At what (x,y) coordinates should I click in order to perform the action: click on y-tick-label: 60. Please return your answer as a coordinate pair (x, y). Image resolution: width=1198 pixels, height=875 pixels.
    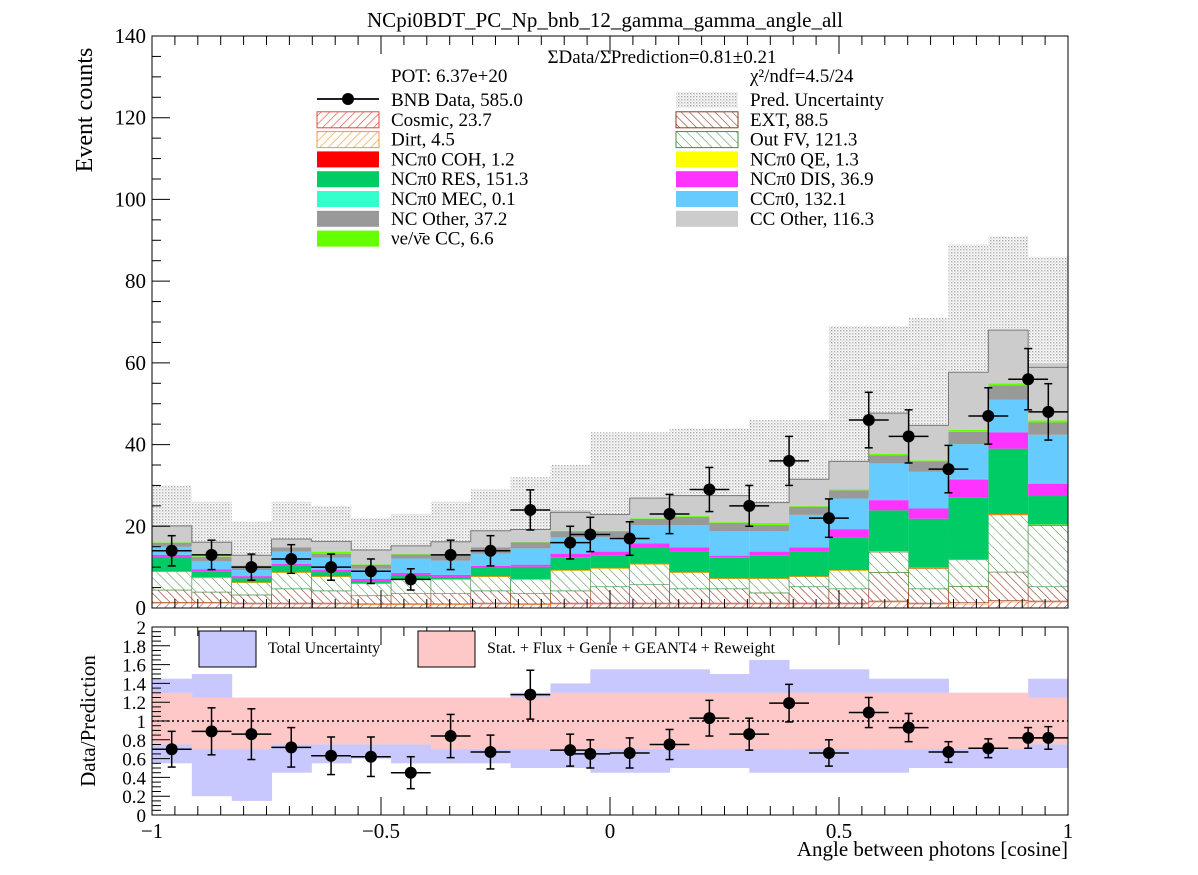
    Looking at the image, I should click on (135, 363).